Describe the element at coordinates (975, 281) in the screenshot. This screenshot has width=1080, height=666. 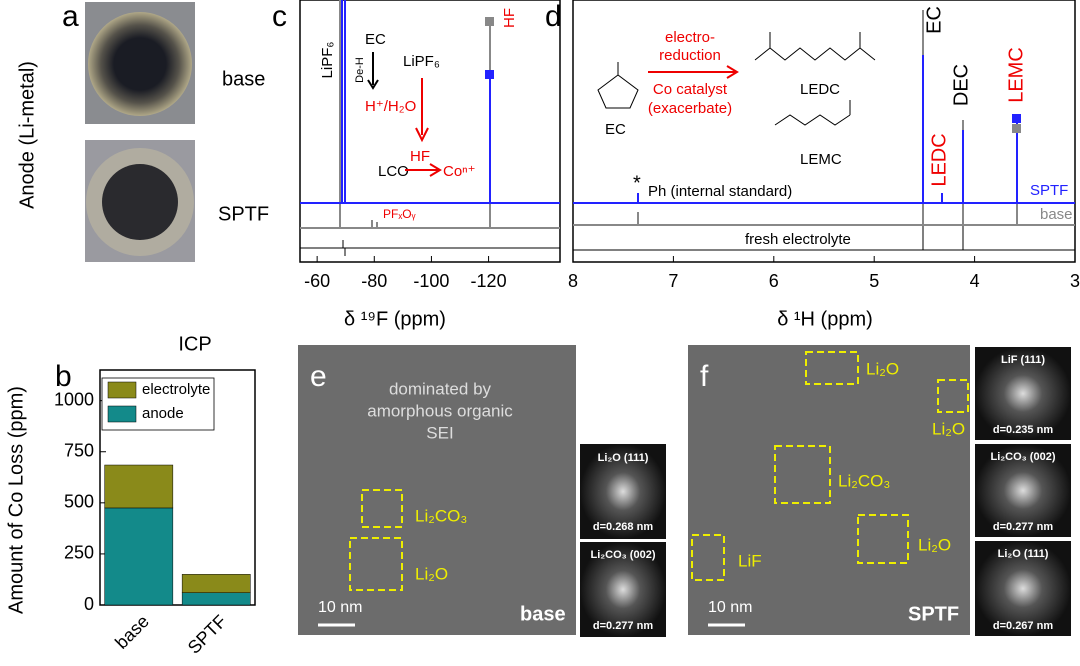
I see `x-tick-label: 4` at that location.